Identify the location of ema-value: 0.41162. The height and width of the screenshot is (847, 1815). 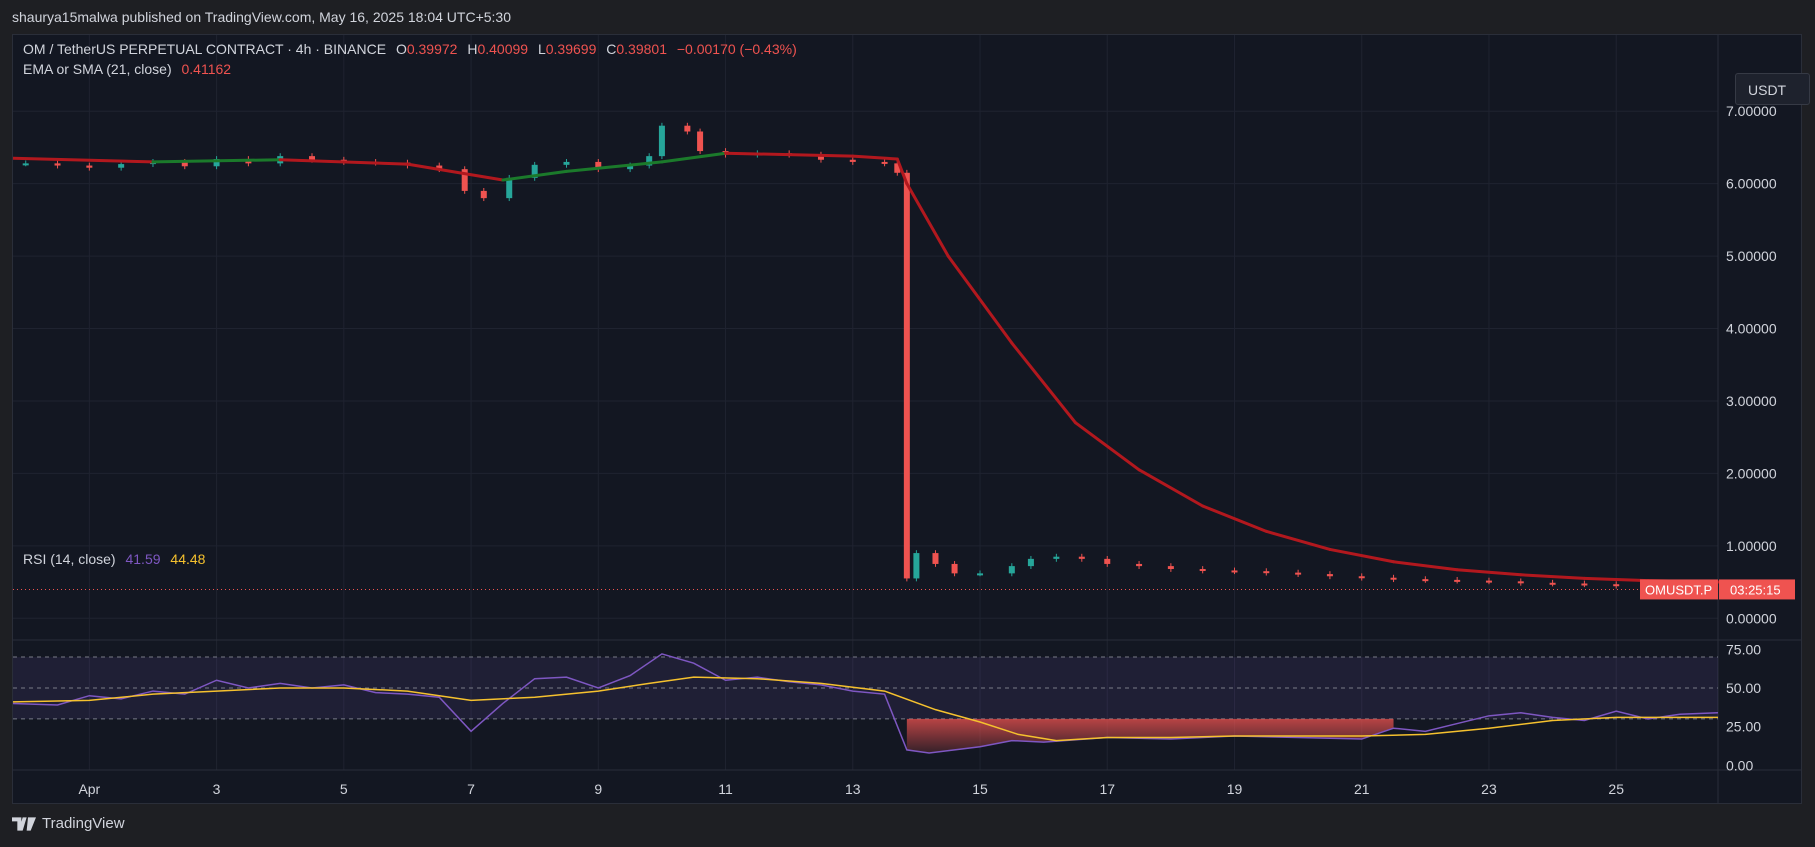
(206, 69).